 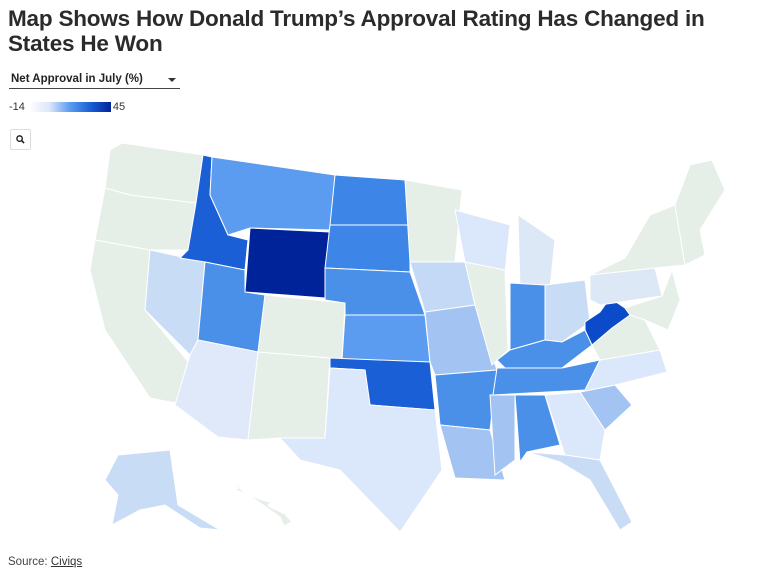 What do you see at coordinates (17, 107) in the screenshot?
I see `legend-min: -14` at bounding box center [17, 107].